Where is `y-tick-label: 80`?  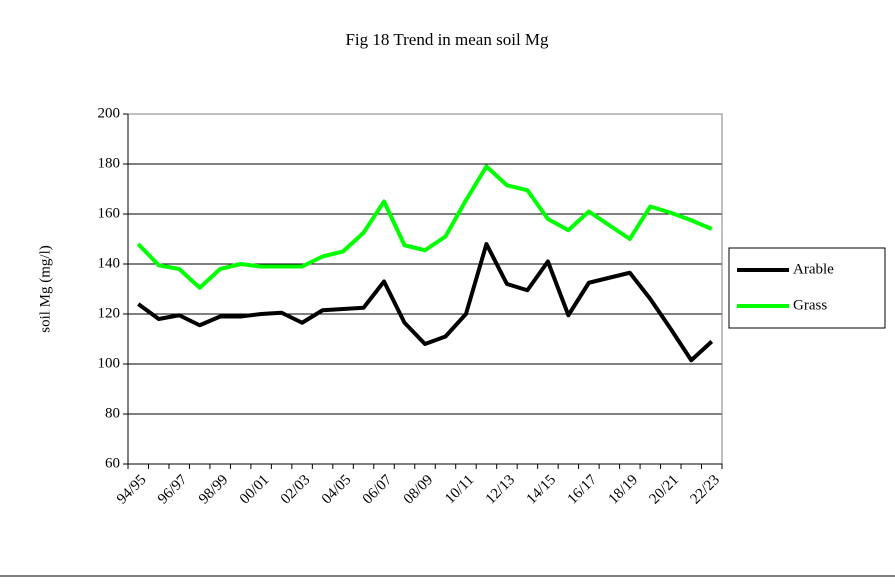
y-tick-label: 80 is located at coordinates (112, 413).